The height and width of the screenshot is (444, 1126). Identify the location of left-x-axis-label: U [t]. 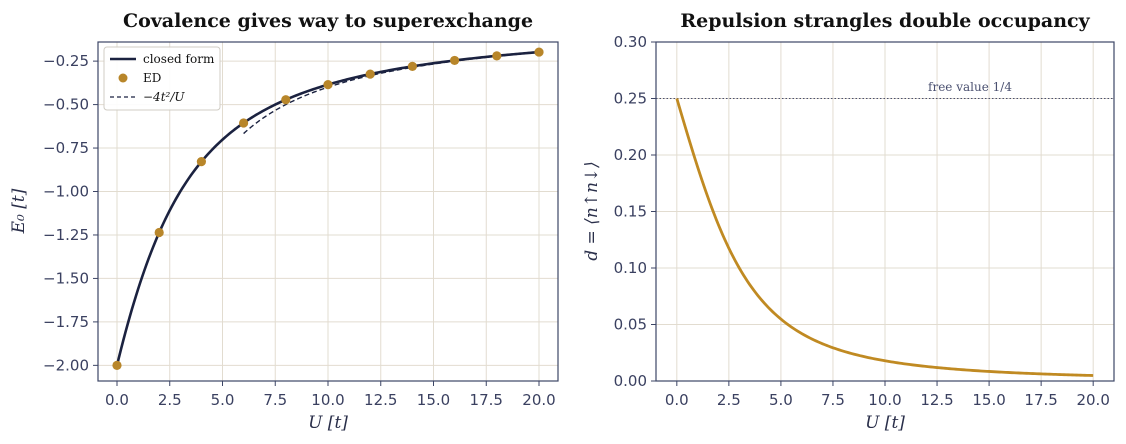
(328, 423).